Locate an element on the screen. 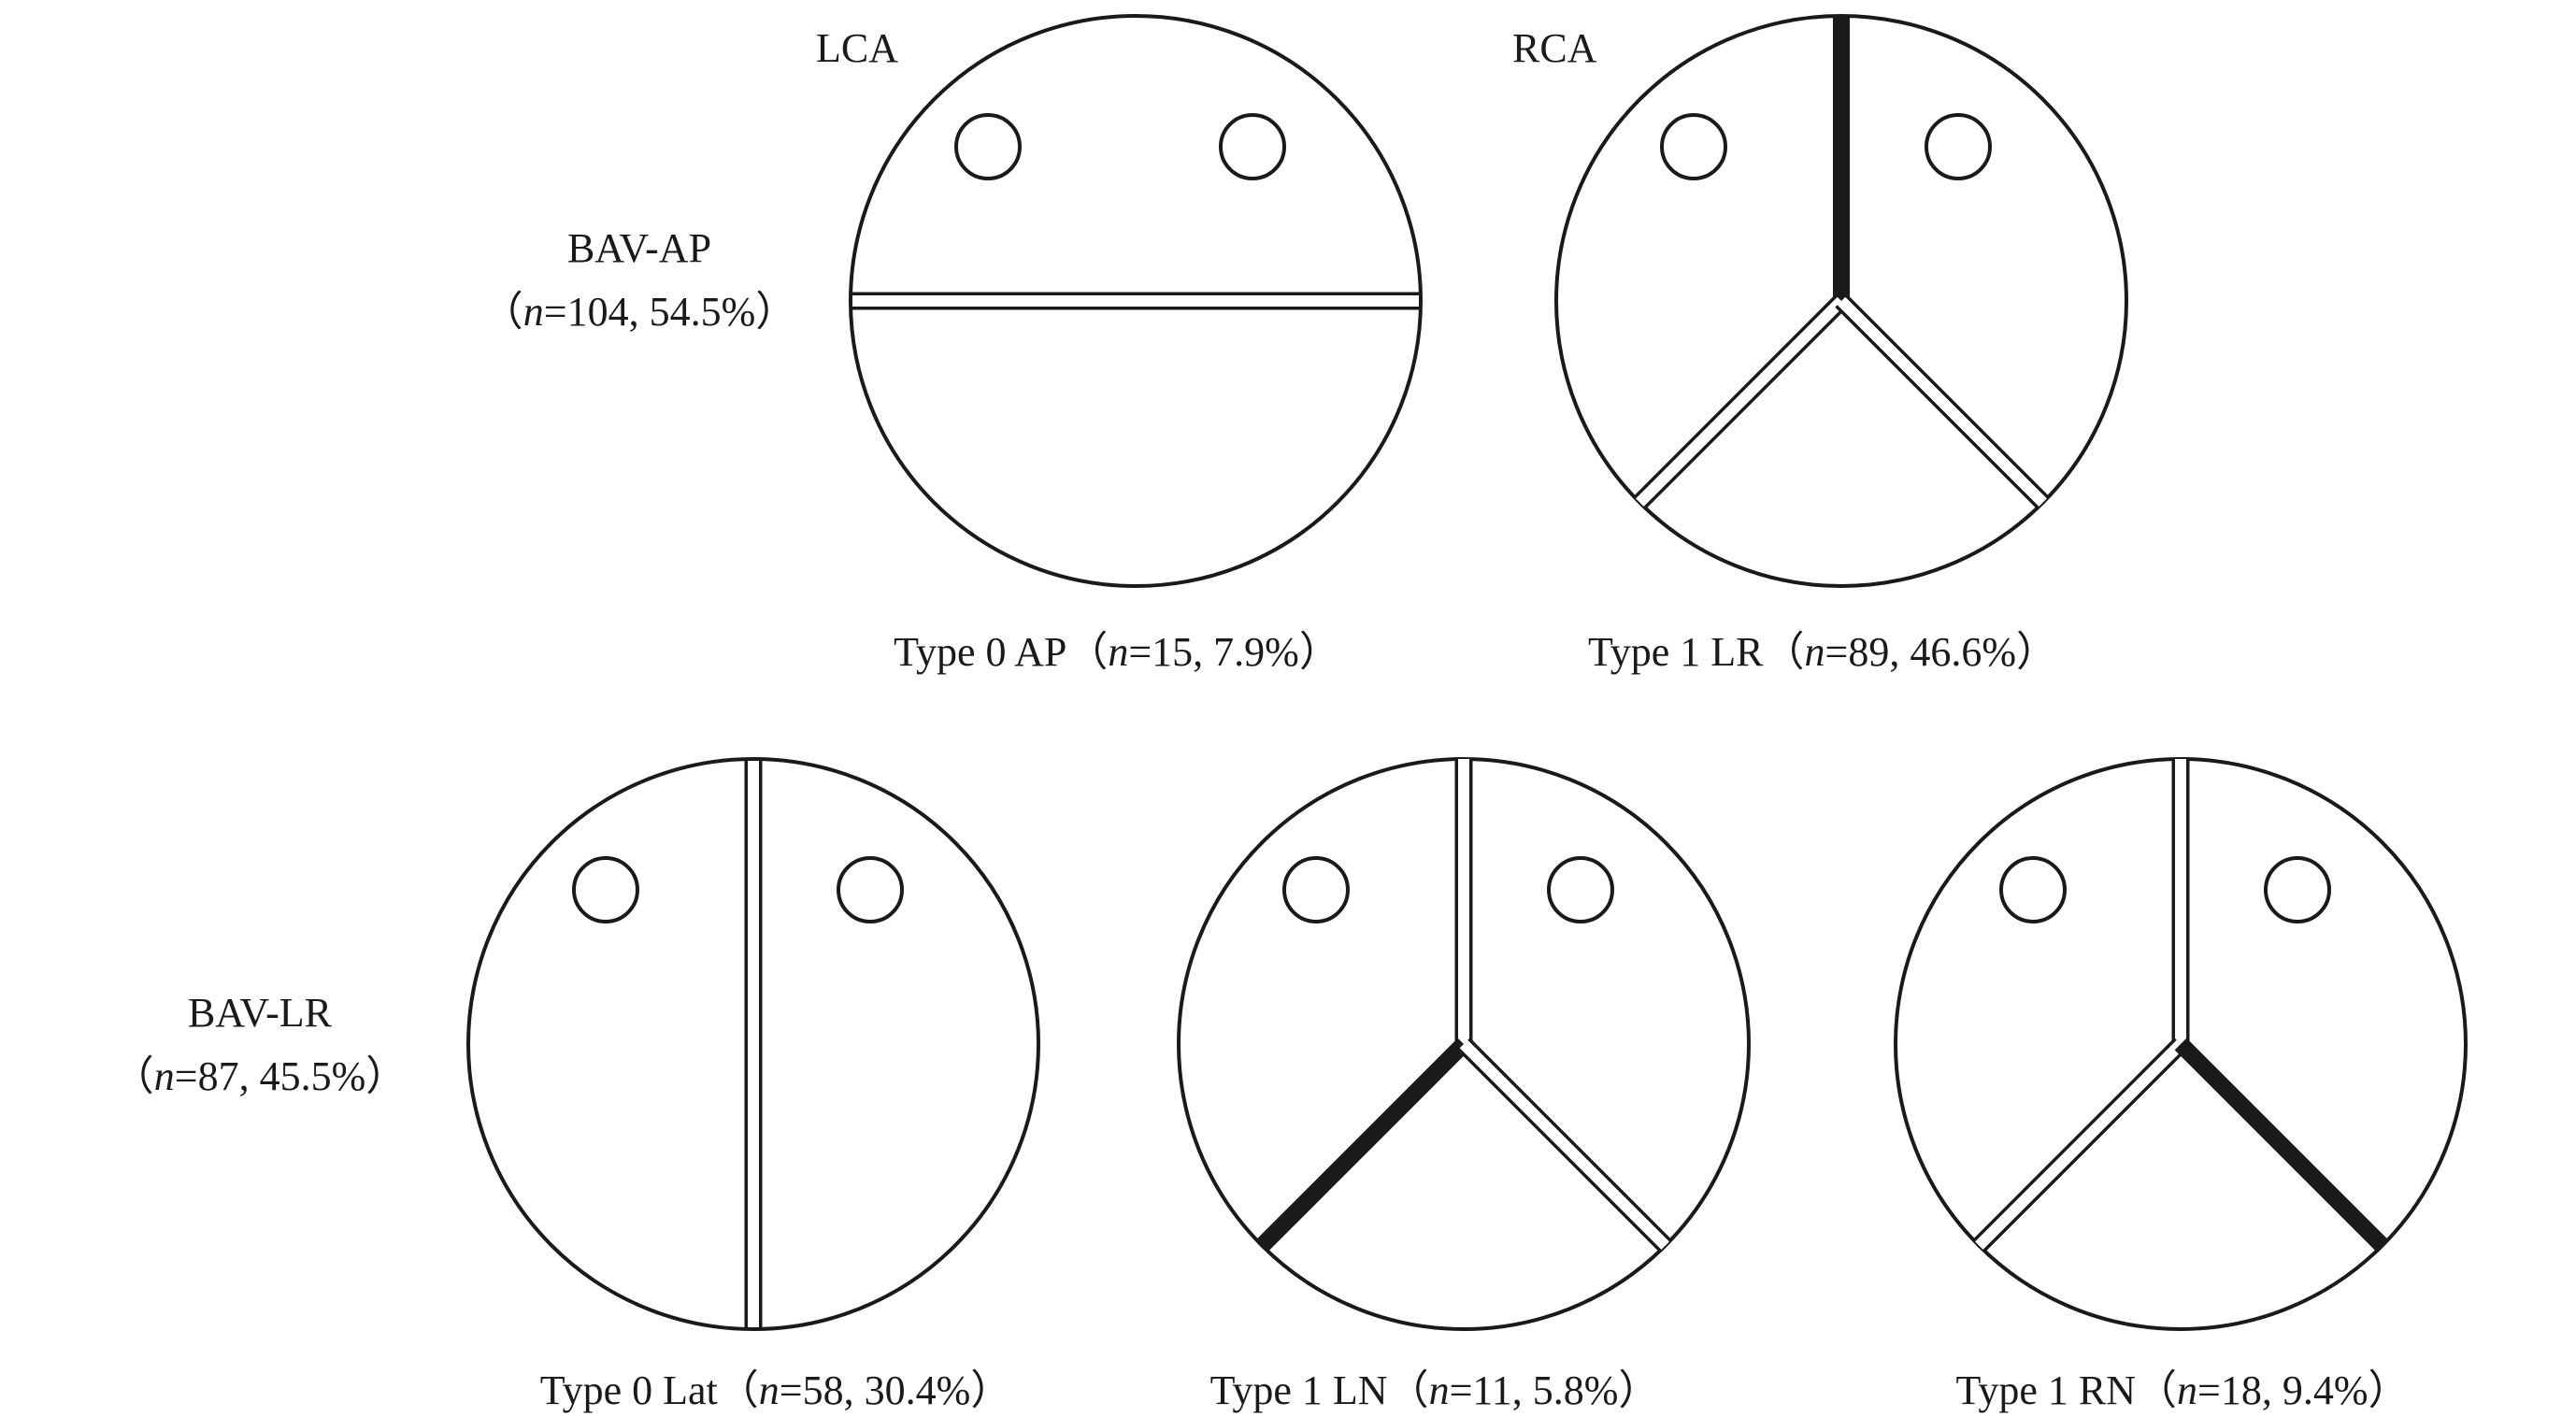 Image resolution: width=2576 pixels, height=1417 pixels. valve-type-0-ap is located at coordinates (1136, 301).